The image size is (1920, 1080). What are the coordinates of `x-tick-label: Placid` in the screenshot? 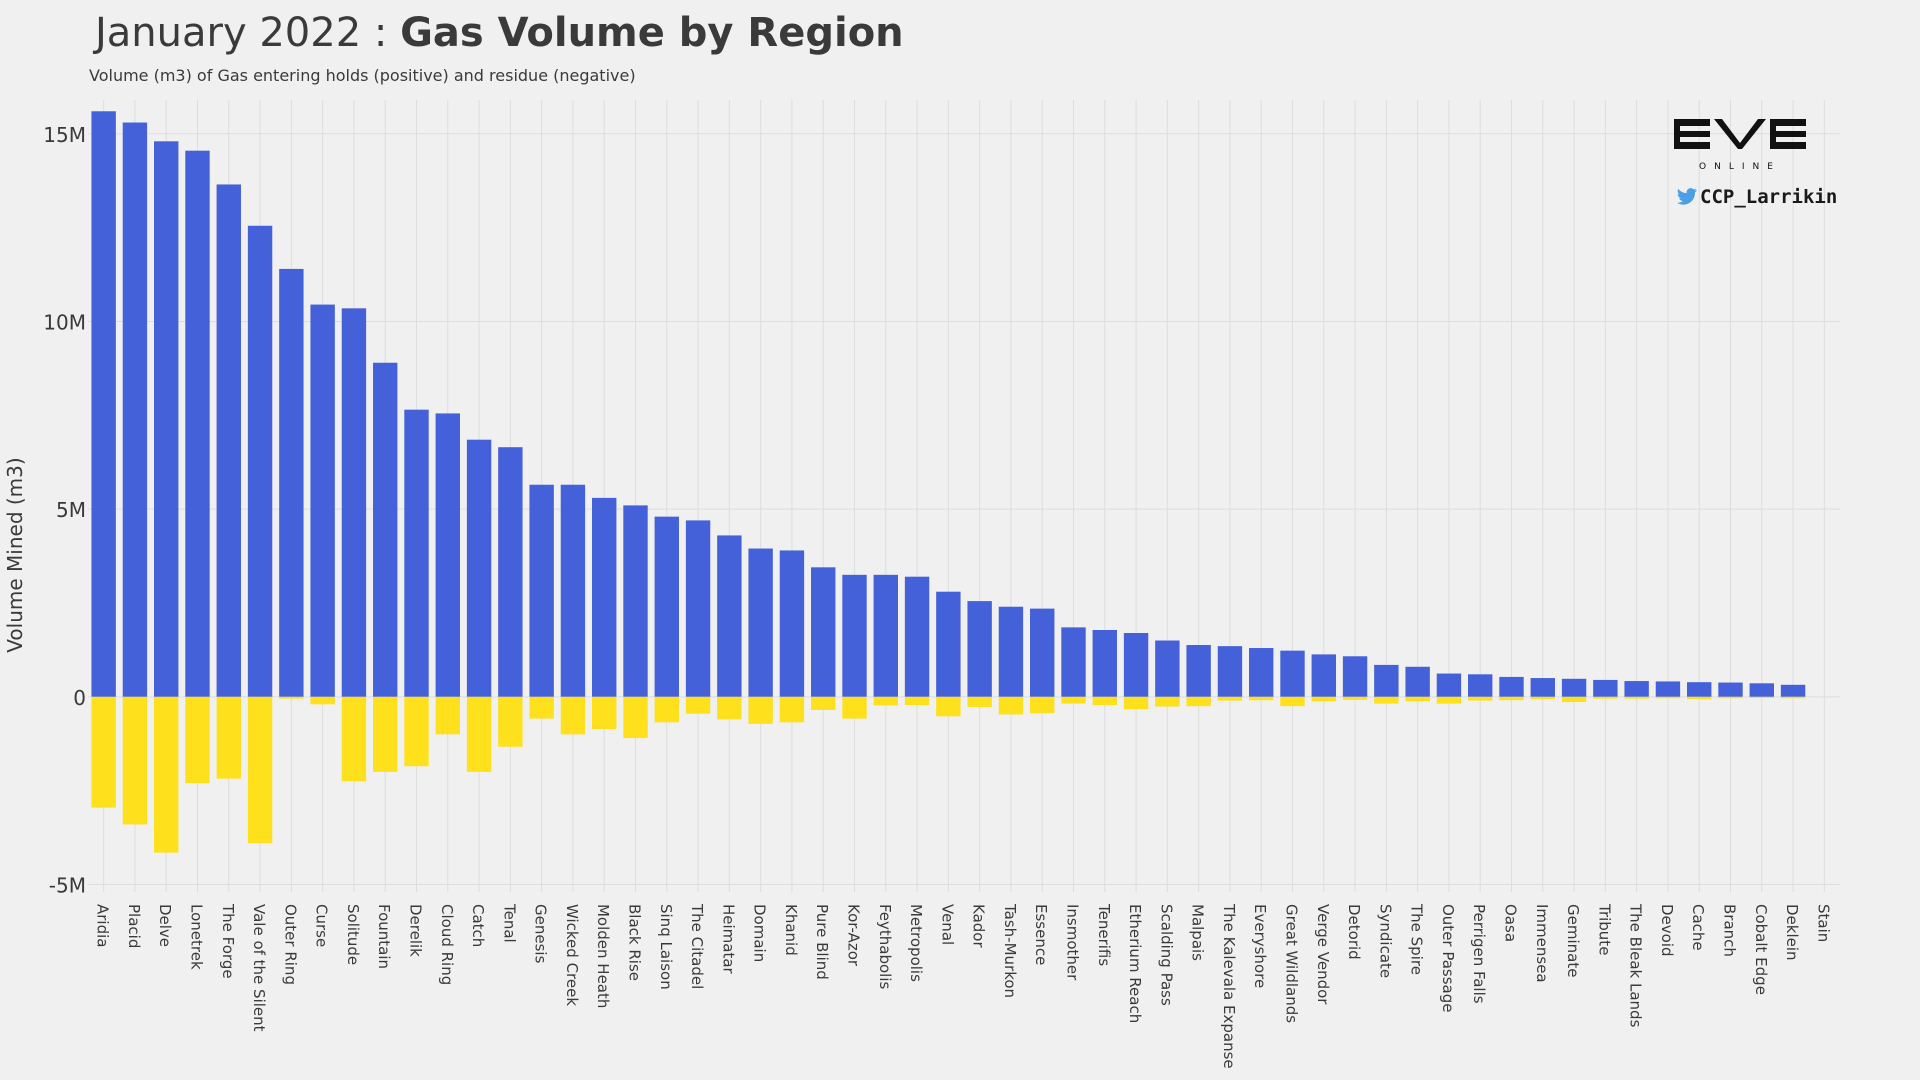 It's located at (134, 926).